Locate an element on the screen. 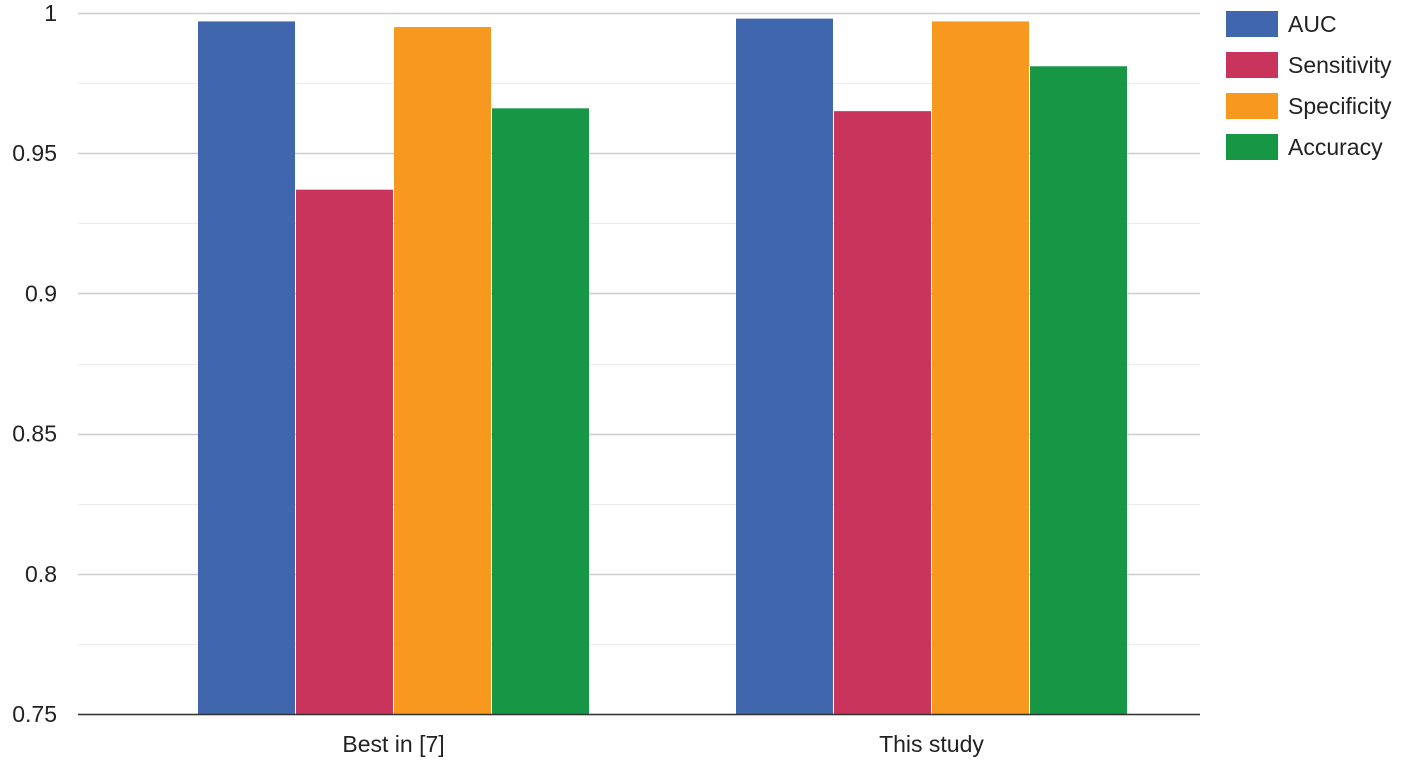 This screenshot has width=1405, height=761. x-axis-tick-labels: Best in [7] This study is located at coordinates (663, 744).